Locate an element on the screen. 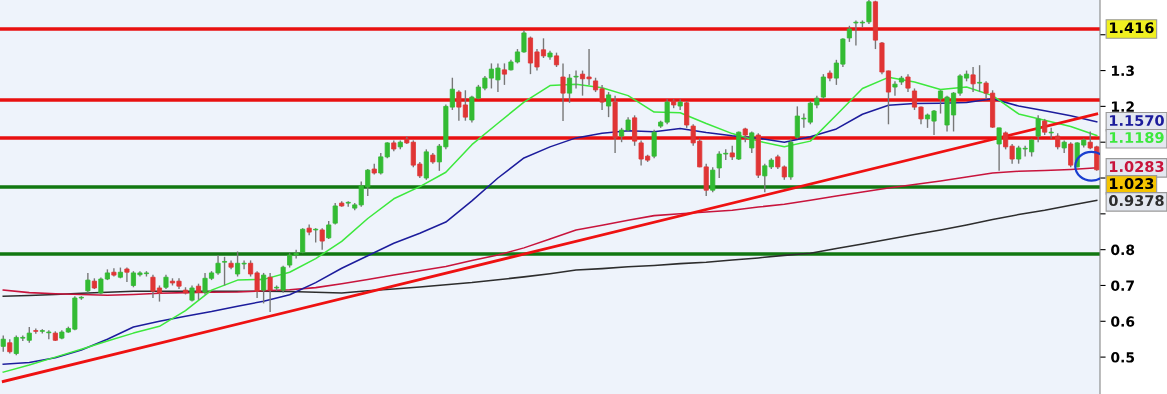 This screenshot has width=1167, height=394. text: 1.023 is located at coordinates (1131, 184).